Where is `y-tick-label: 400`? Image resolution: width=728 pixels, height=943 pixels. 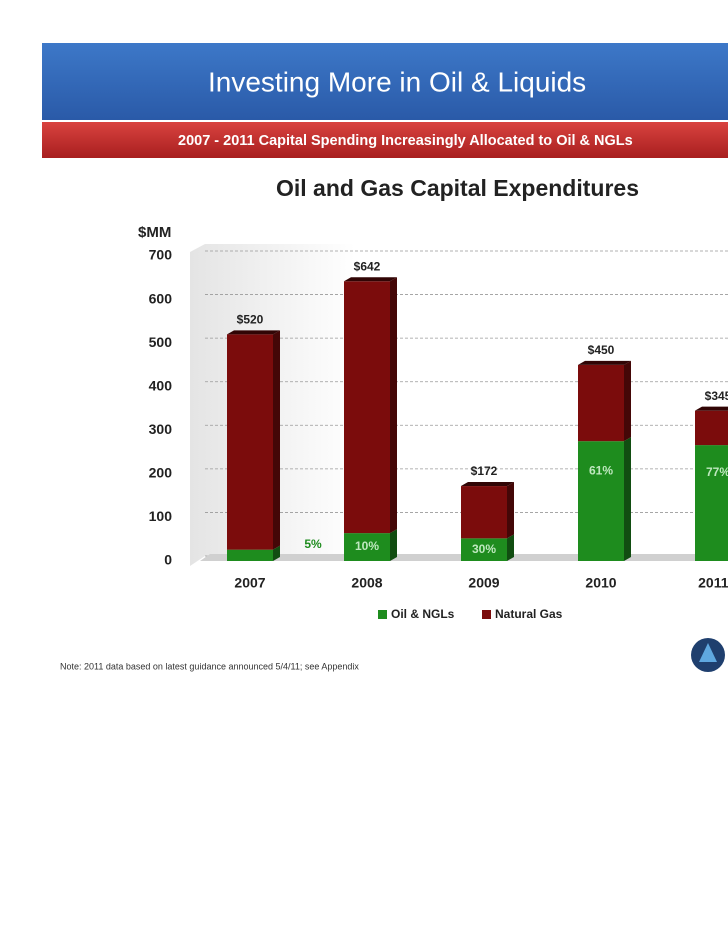 y-tick-label: 400 is located at coordinates (161, 385).